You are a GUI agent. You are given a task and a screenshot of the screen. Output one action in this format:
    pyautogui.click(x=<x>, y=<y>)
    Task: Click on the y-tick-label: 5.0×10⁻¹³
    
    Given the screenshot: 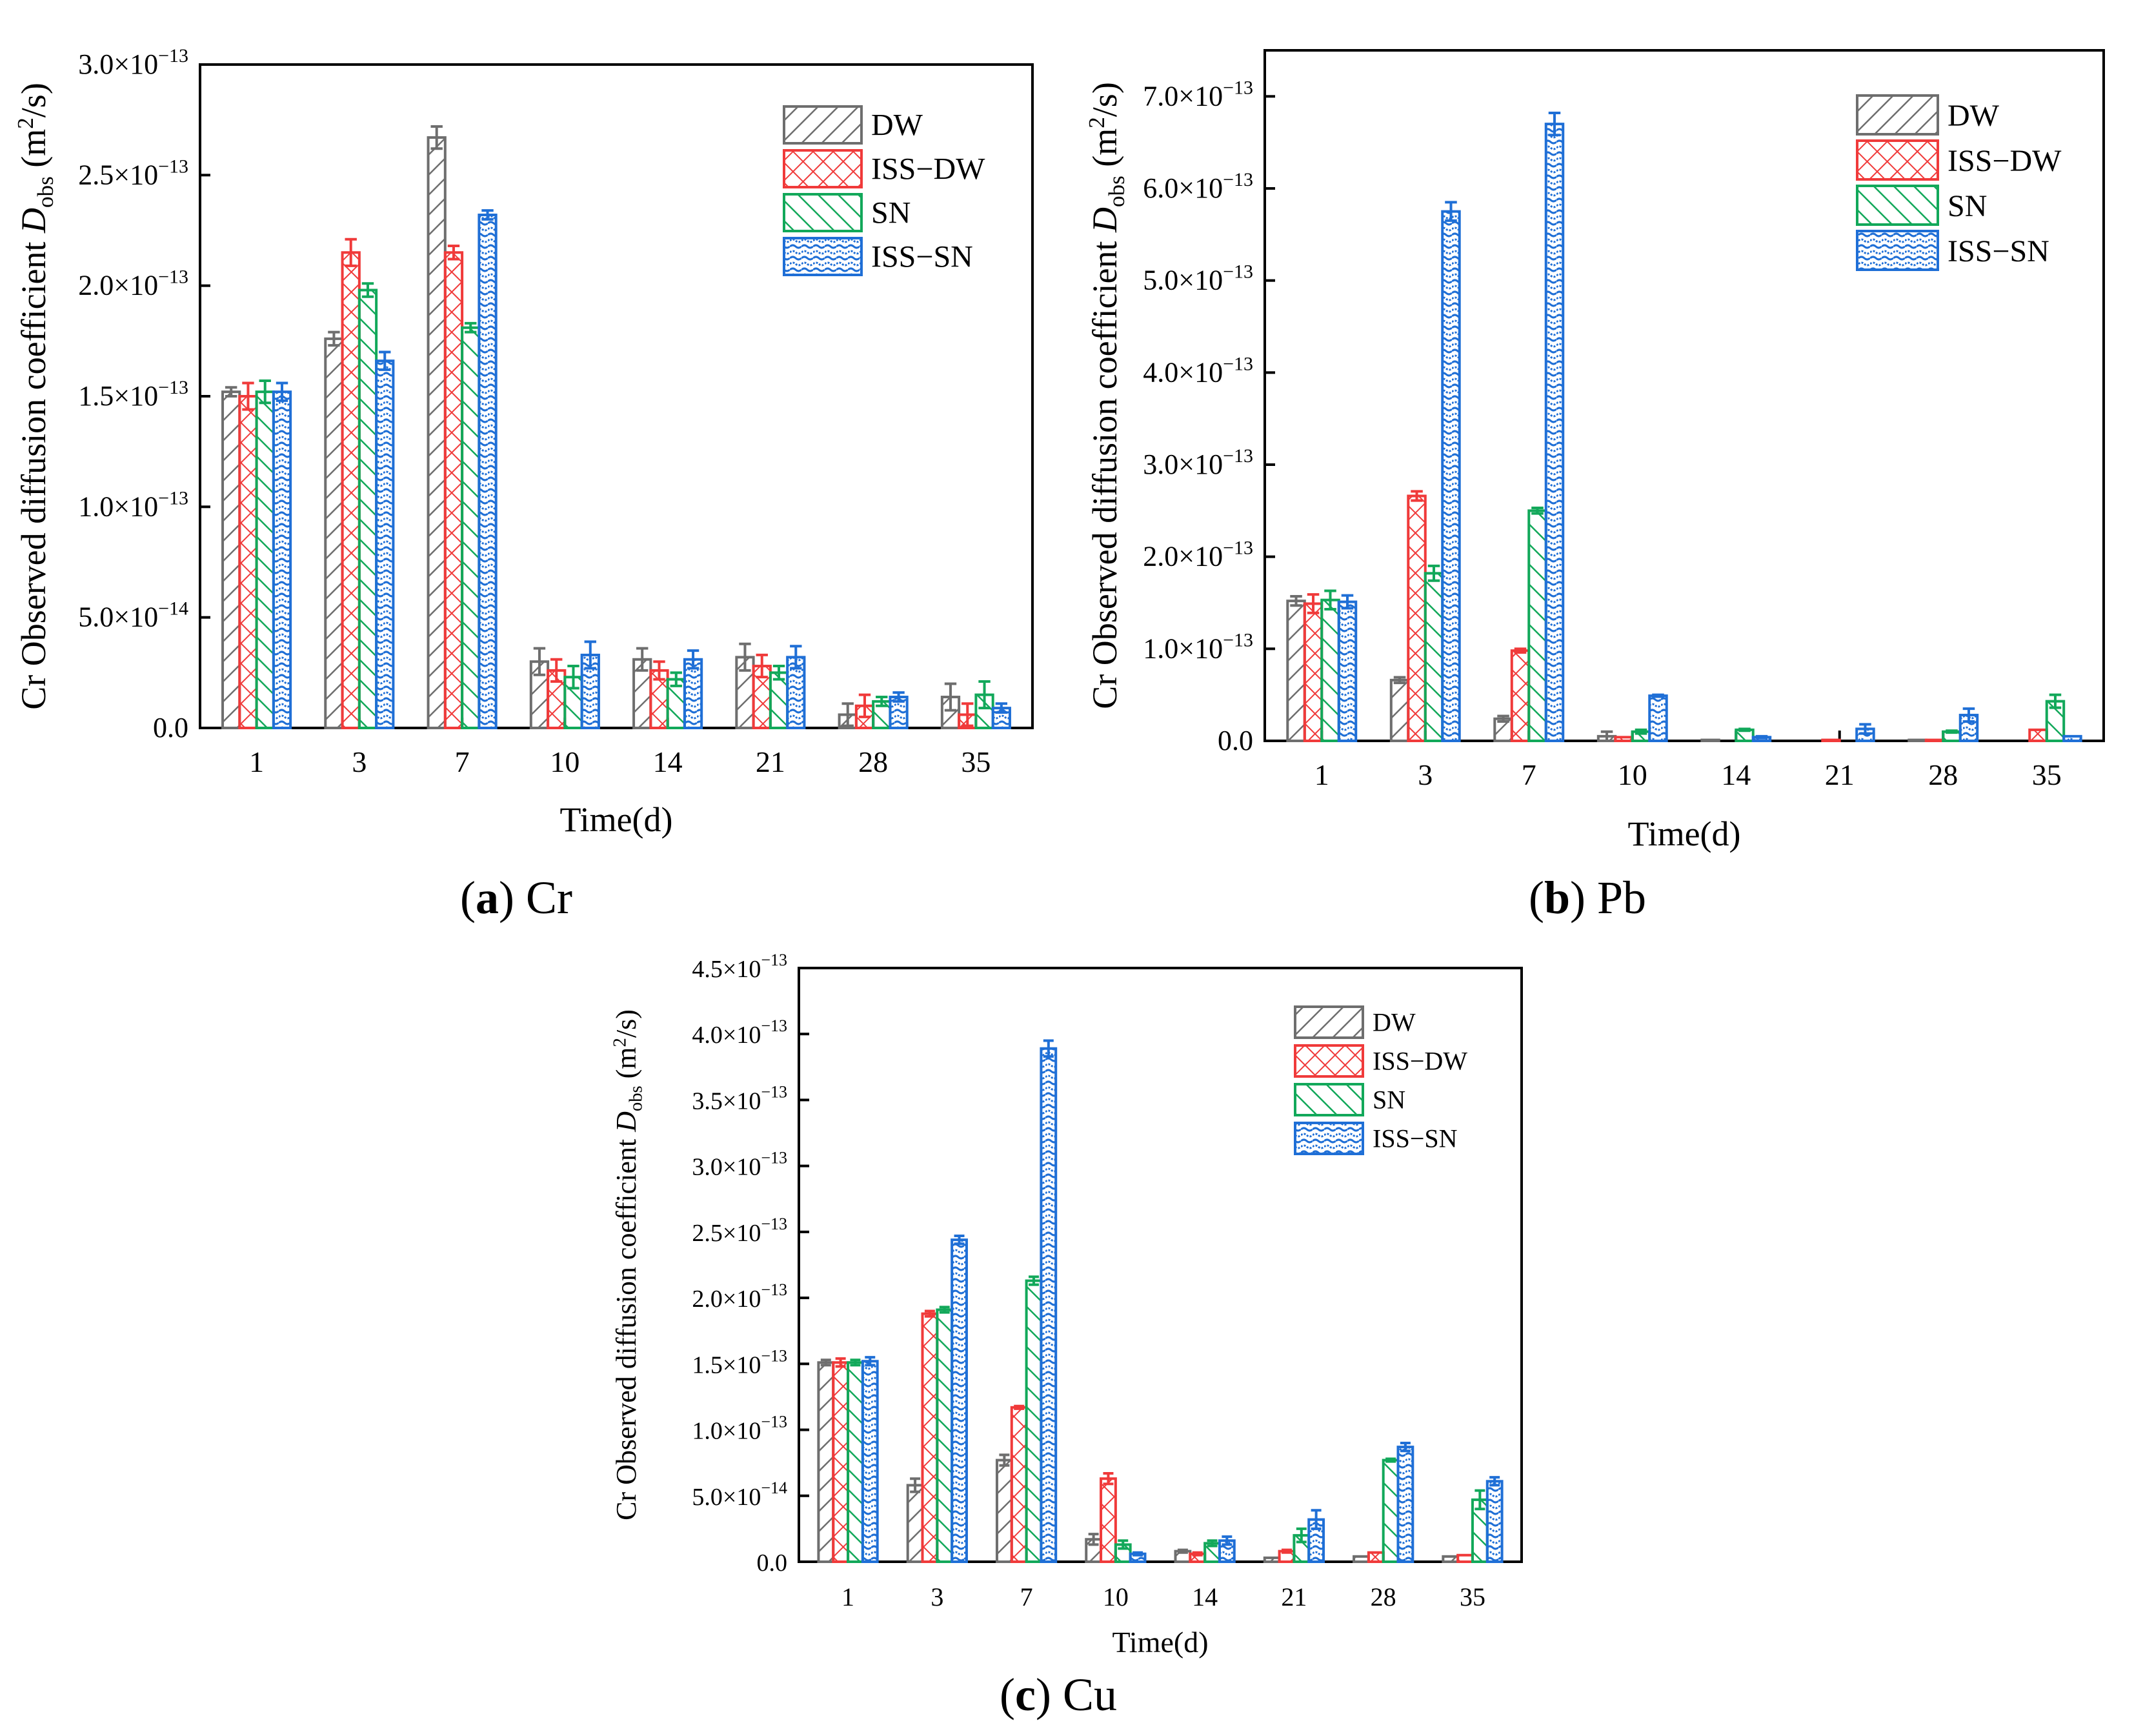 What is the action you would take?
    pyautogui.click(x=1198, y=278)
    